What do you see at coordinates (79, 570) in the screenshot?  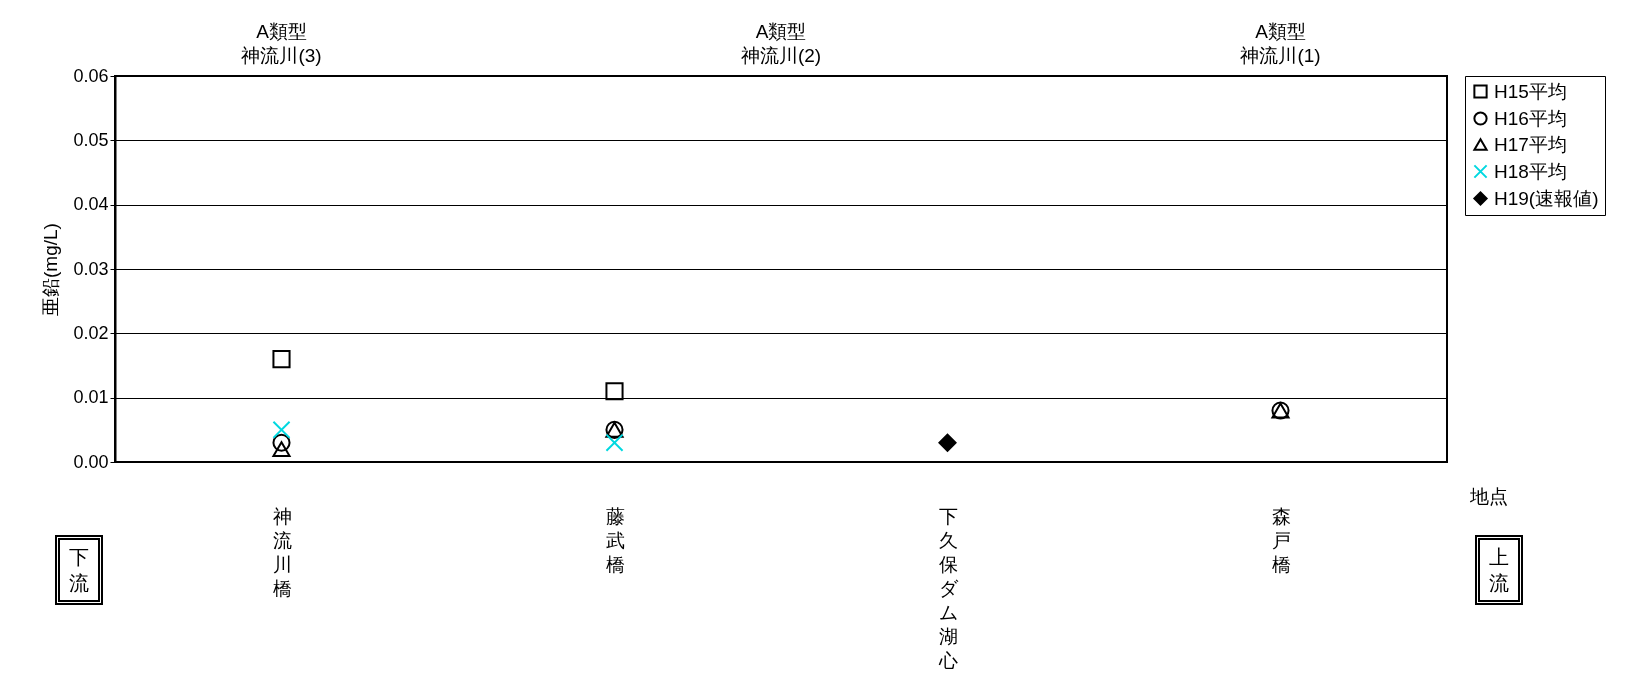 I see `text: 下流` at bounding box center [79, 570].